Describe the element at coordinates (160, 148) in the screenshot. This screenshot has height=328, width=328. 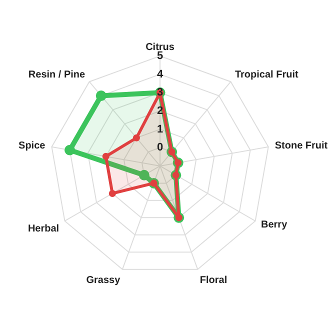
I see `y-tick-label: 0` at that location.